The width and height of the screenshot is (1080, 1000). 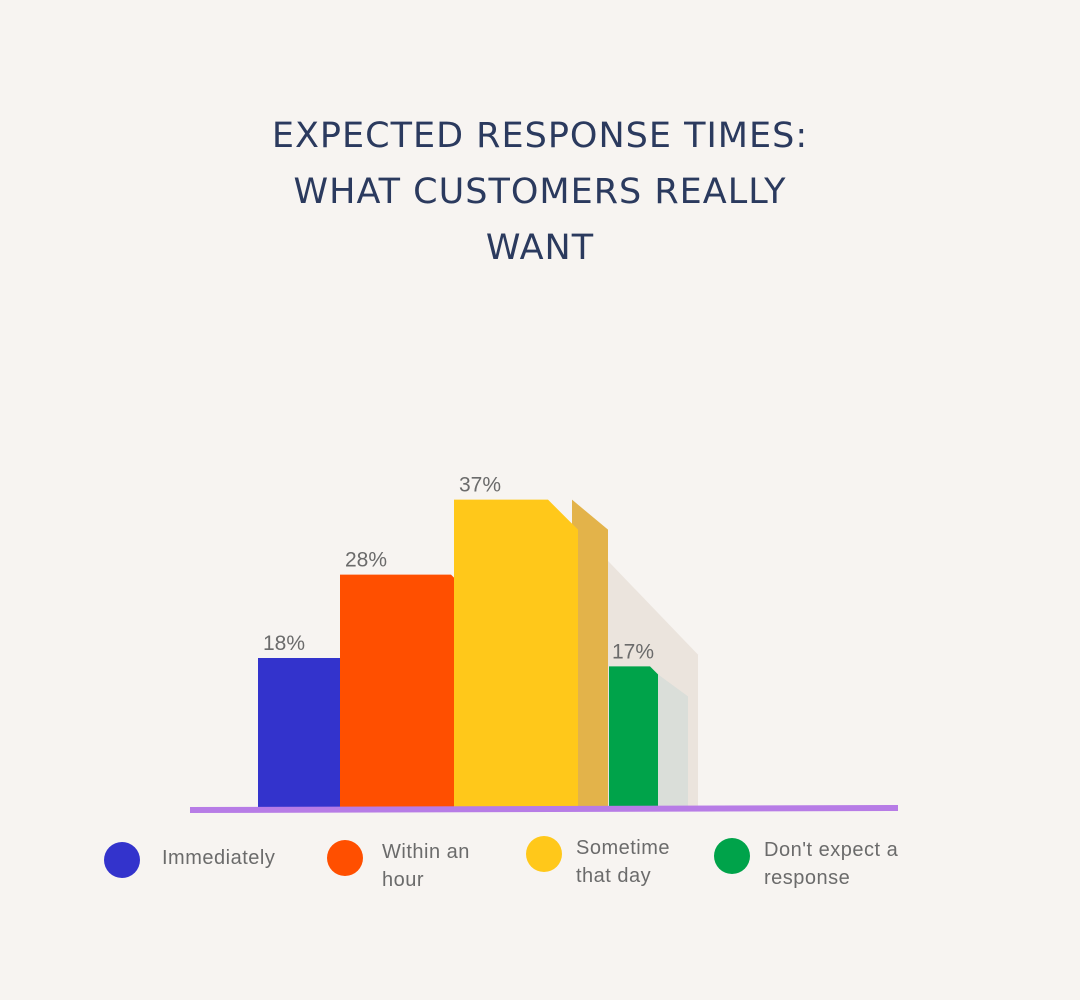 What do you see at coordinates (366, 560) in the screenshot?
I see `value-label-within-an-hour: 28%` at bounding box center [366, 560].